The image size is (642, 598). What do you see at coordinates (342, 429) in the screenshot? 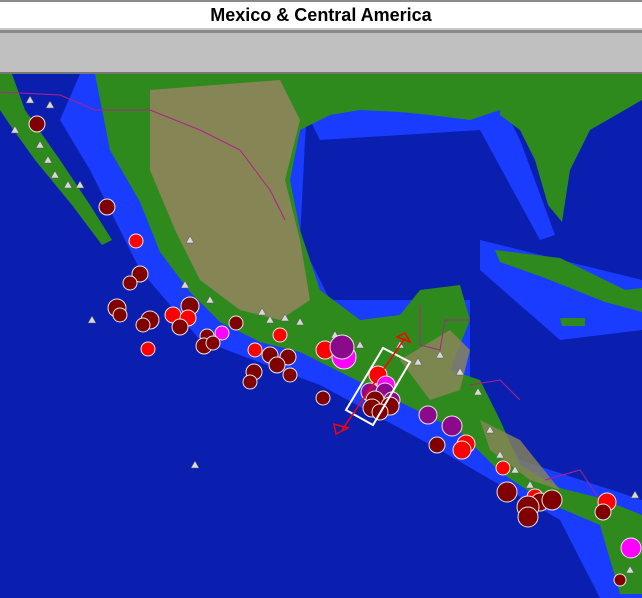
I see `arrow-tail-icon` at bounding box center [342, 429].